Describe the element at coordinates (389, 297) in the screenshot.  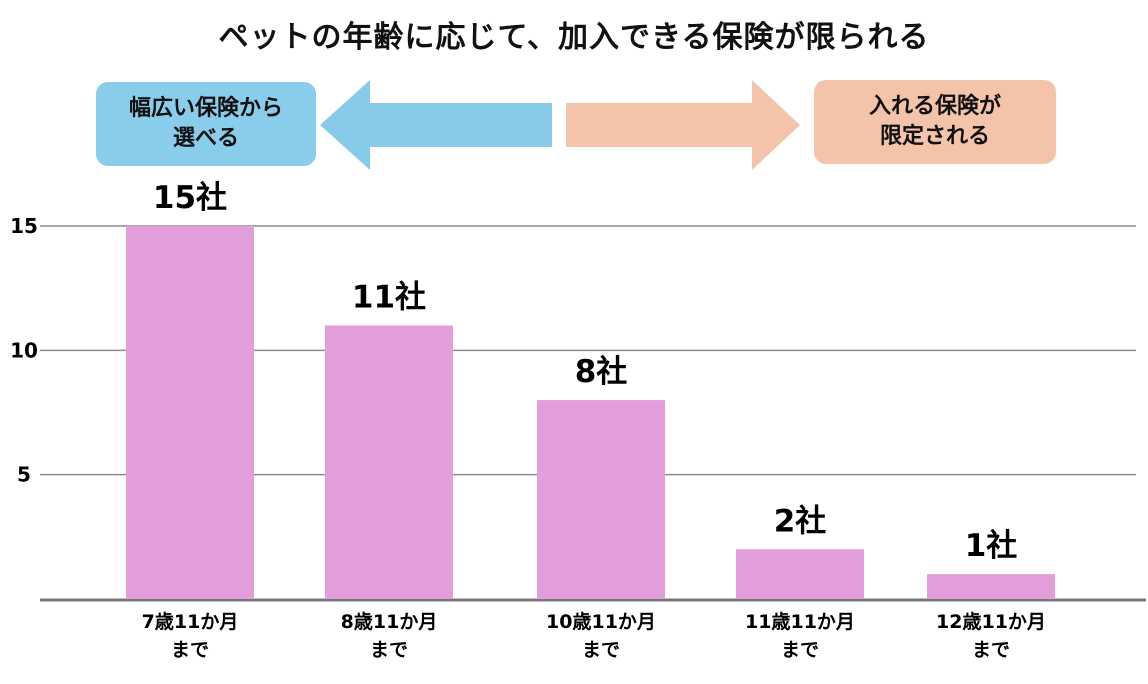
I see `data-label: 11社` at that location.